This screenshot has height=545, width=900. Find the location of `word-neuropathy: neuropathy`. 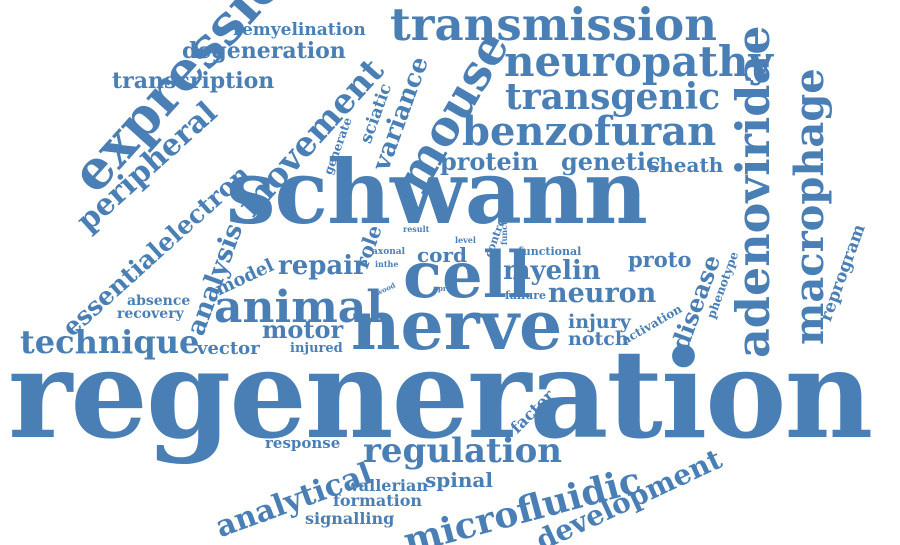

word-neuropathy: neuropathy is located at coordinates (638, 61).